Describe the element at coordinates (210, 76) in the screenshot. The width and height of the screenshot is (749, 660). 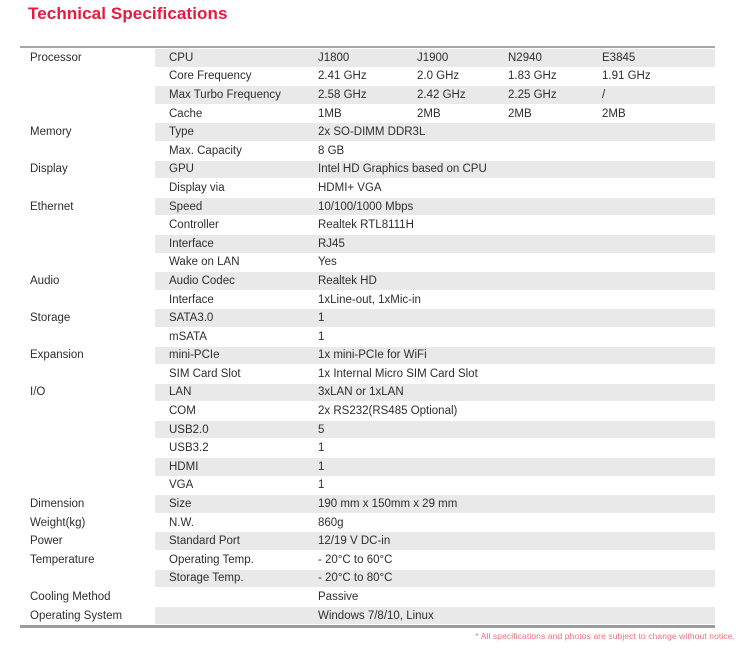
I see `spec-label-cell: Core Frequency` at that location.